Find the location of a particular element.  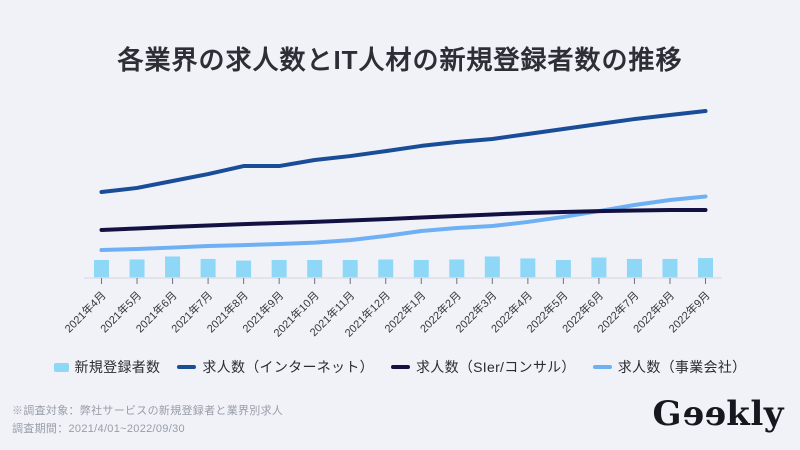

logo-letter: G is located at coordinates (667, 414).